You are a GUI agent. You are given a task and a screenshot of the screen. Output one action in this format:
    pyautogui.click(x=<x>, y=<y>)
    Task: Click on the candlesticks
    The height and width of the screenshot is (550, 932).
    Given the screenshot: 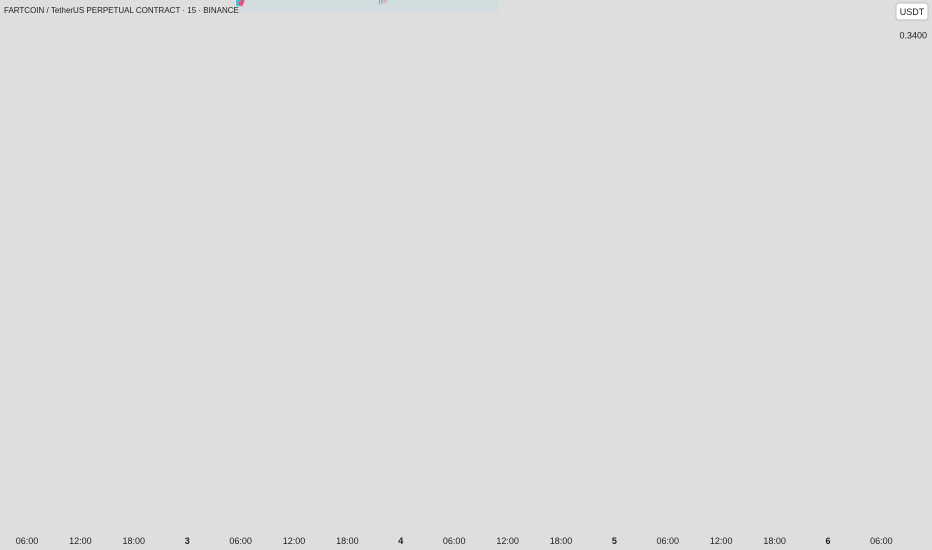 What is the action you would take?
    pyautogui.click(x=382, y=2)
    